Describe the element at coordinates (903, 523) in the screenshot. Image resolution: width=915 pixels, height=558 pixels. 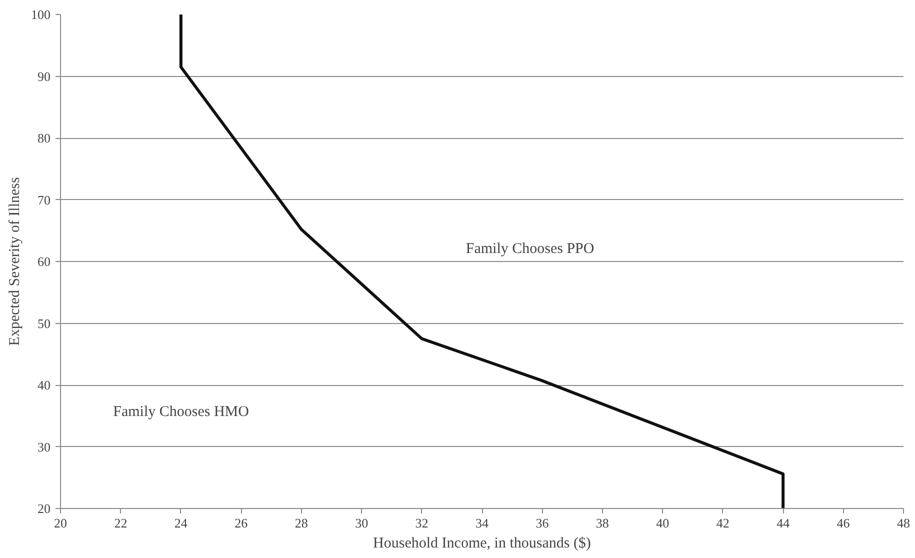
I see `x-tick-label: 48` at that location.